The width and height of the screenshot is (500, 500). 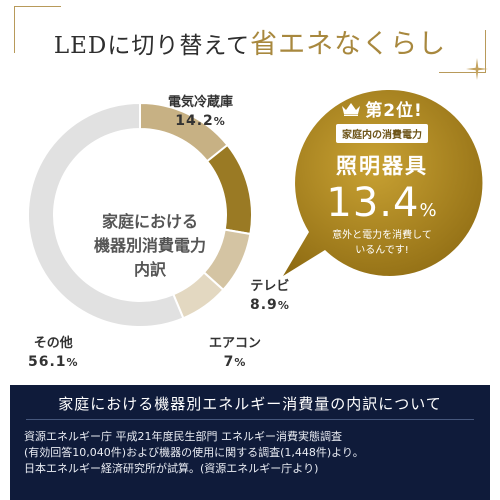 What do you see at coordinates (394, 111) in the screenshot?
I see `callout-rank-text: 第2位!` at bounding box center [394, 111].